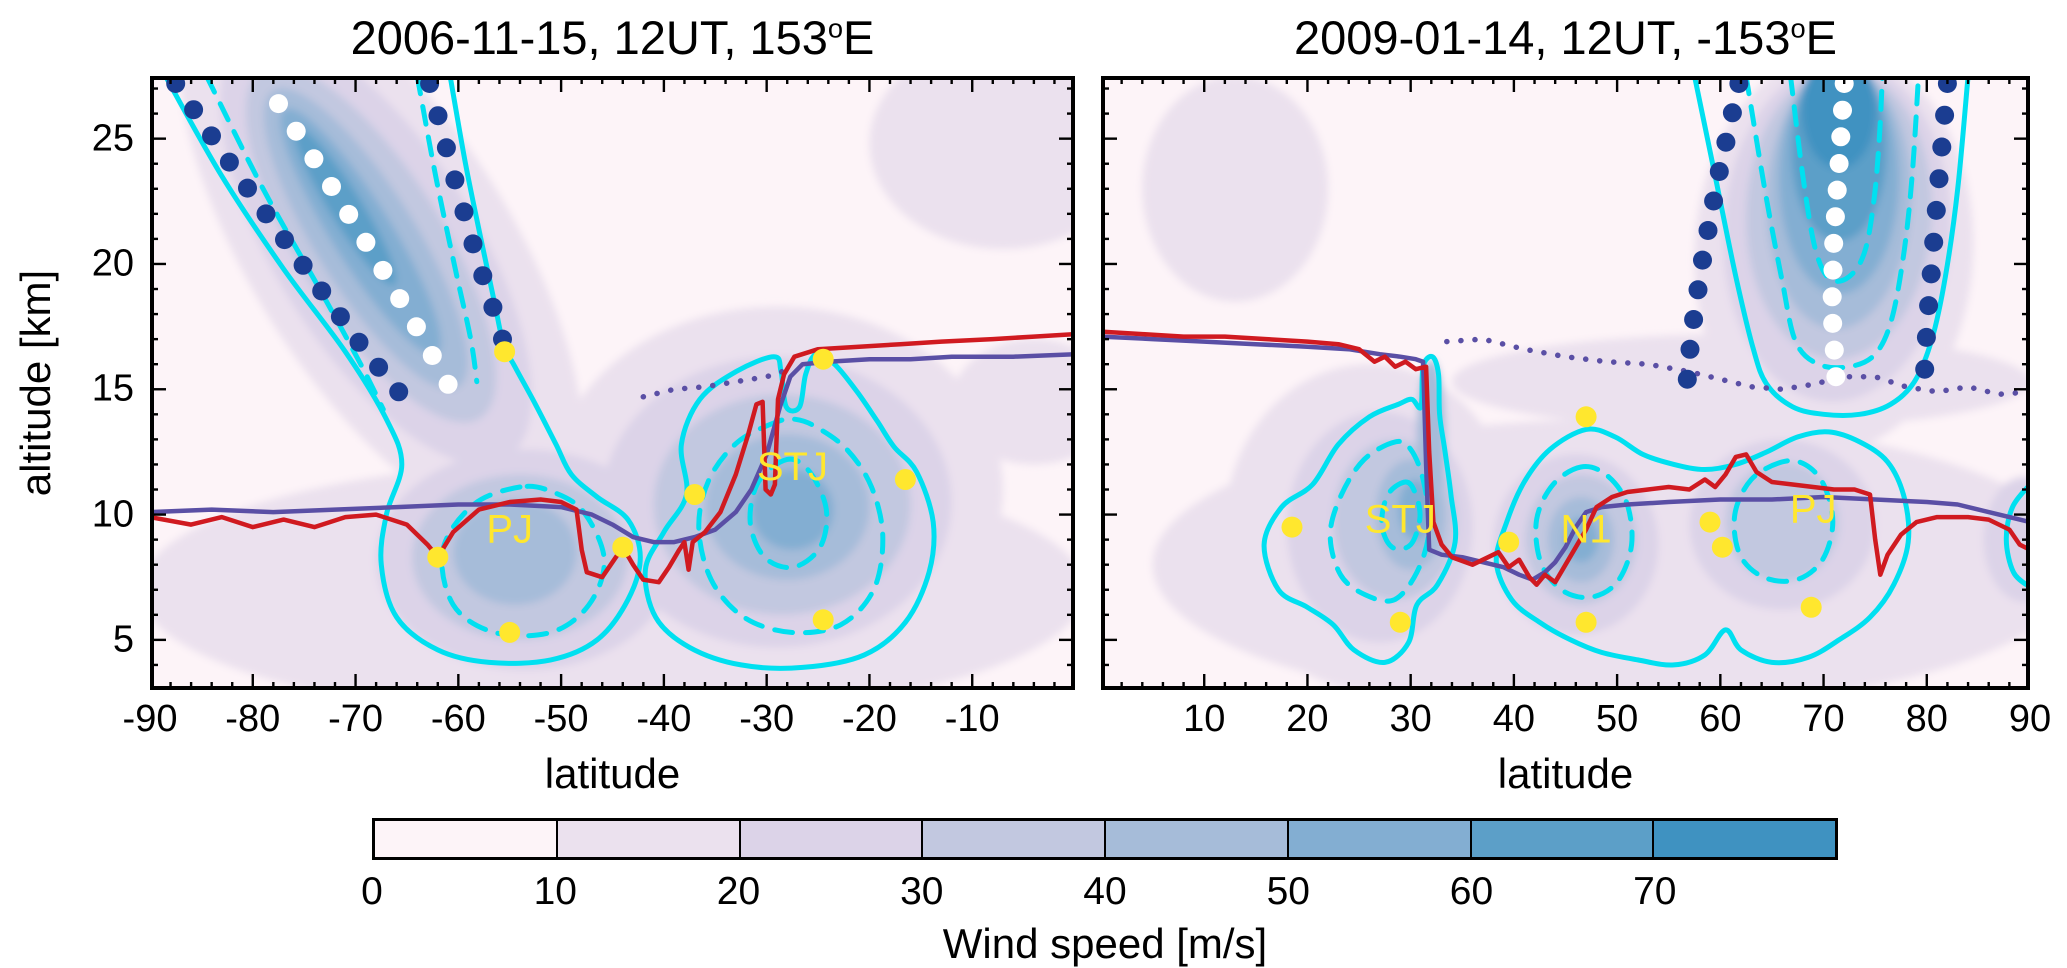  I want to click on y-tick-label: 10, so click(112, 514).